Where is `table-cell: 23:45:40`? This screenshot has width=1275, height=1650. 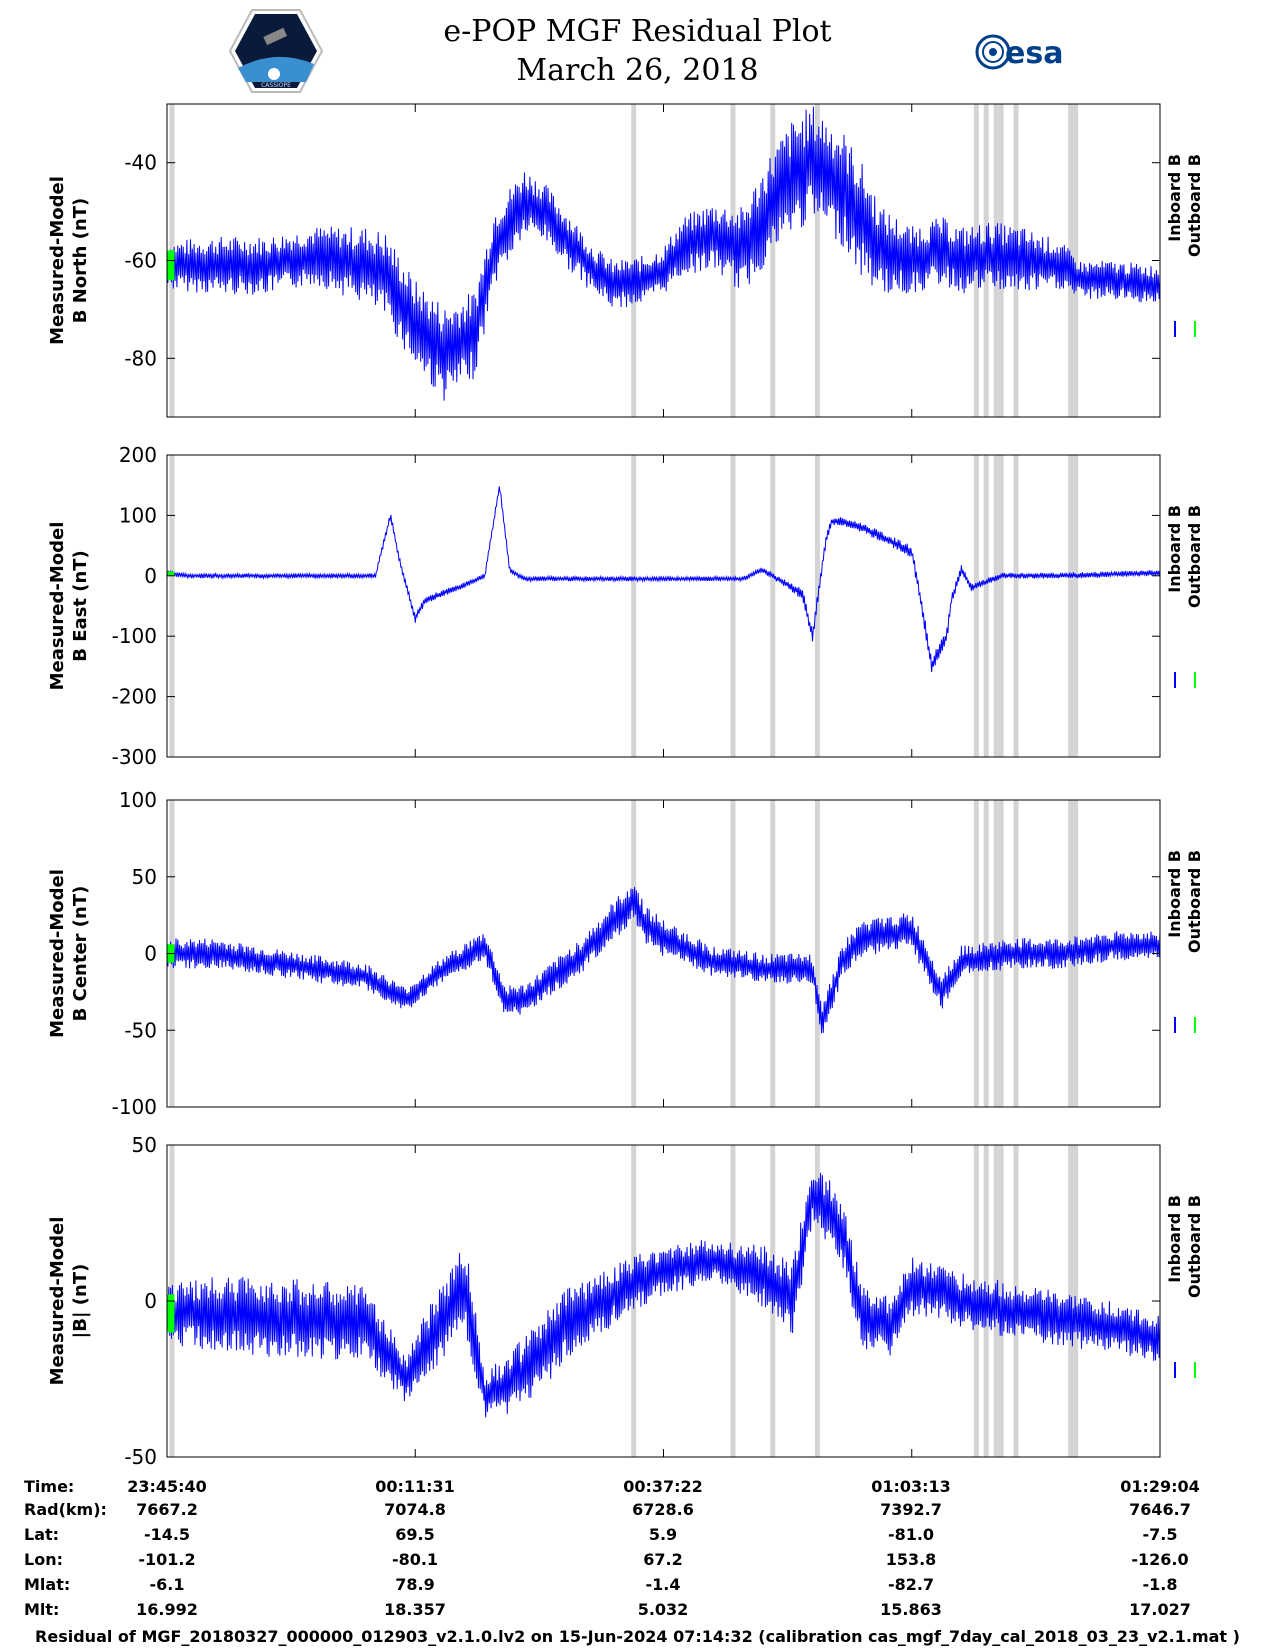
table-cell: 23:45:40 is located at coordinates (167, 1486).